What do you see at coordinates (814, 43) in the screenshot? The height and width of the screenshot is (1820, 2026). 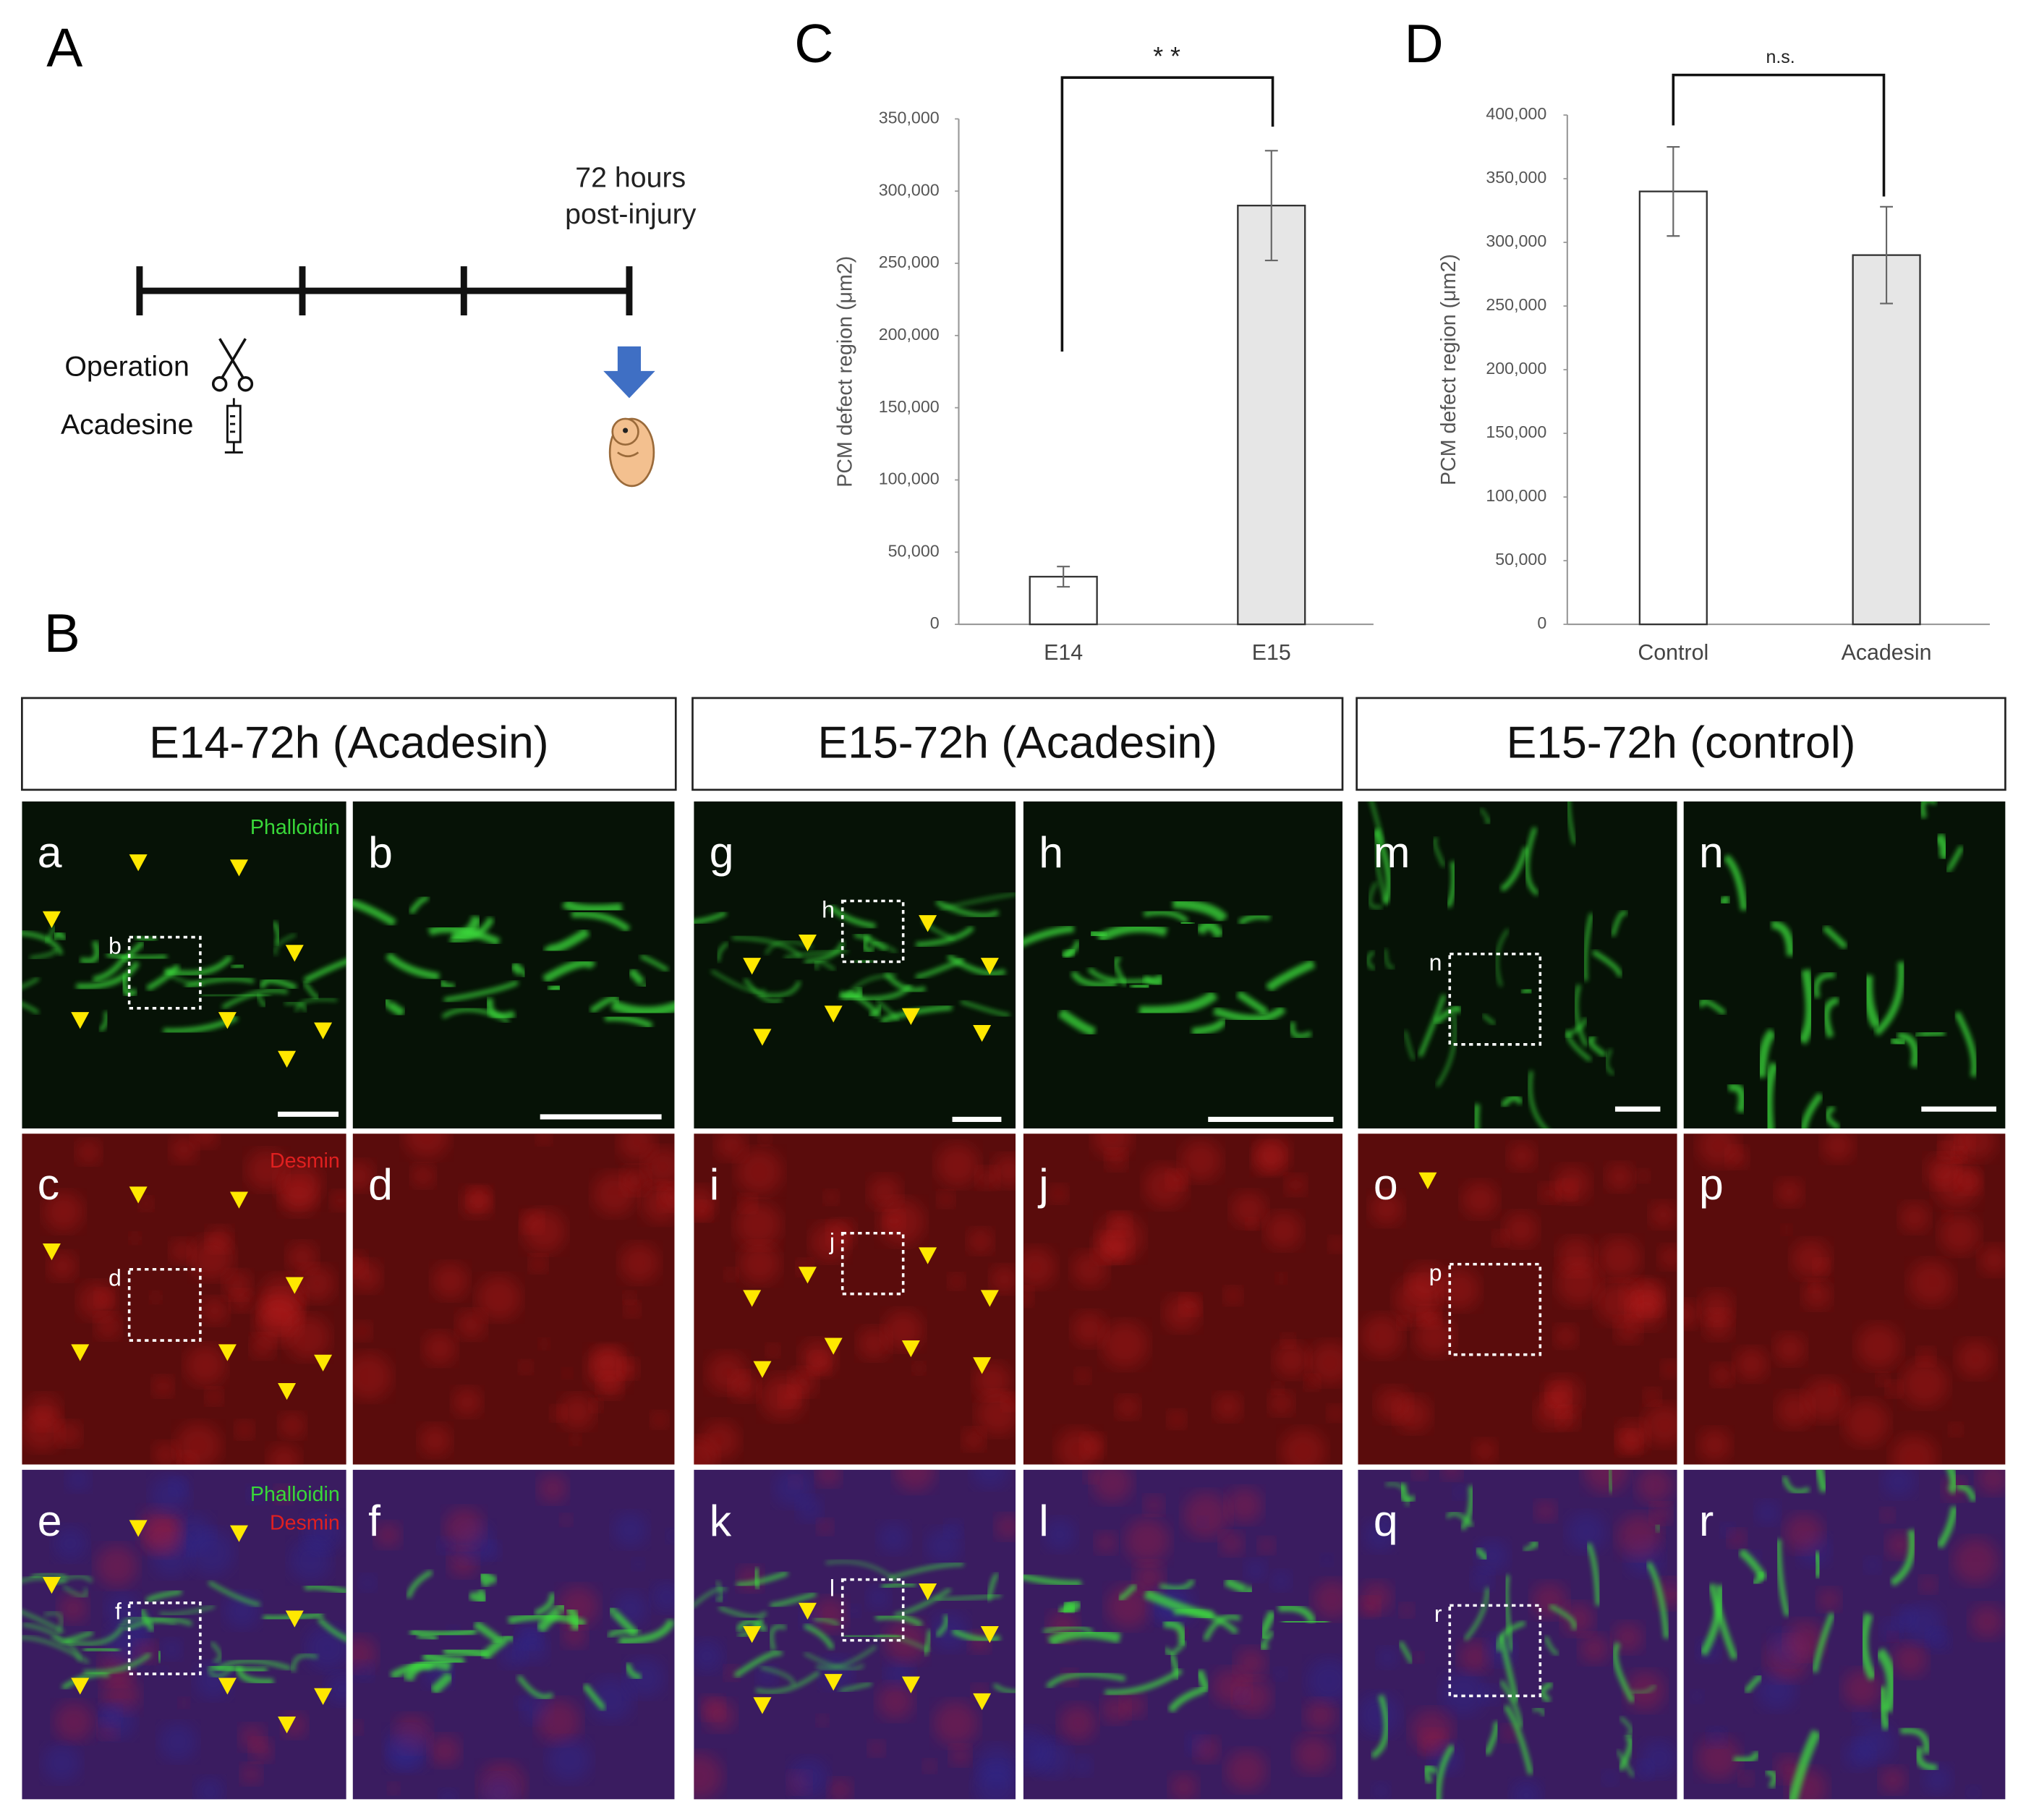 I see `panel-letter: C` at bounding box center [814, 43].